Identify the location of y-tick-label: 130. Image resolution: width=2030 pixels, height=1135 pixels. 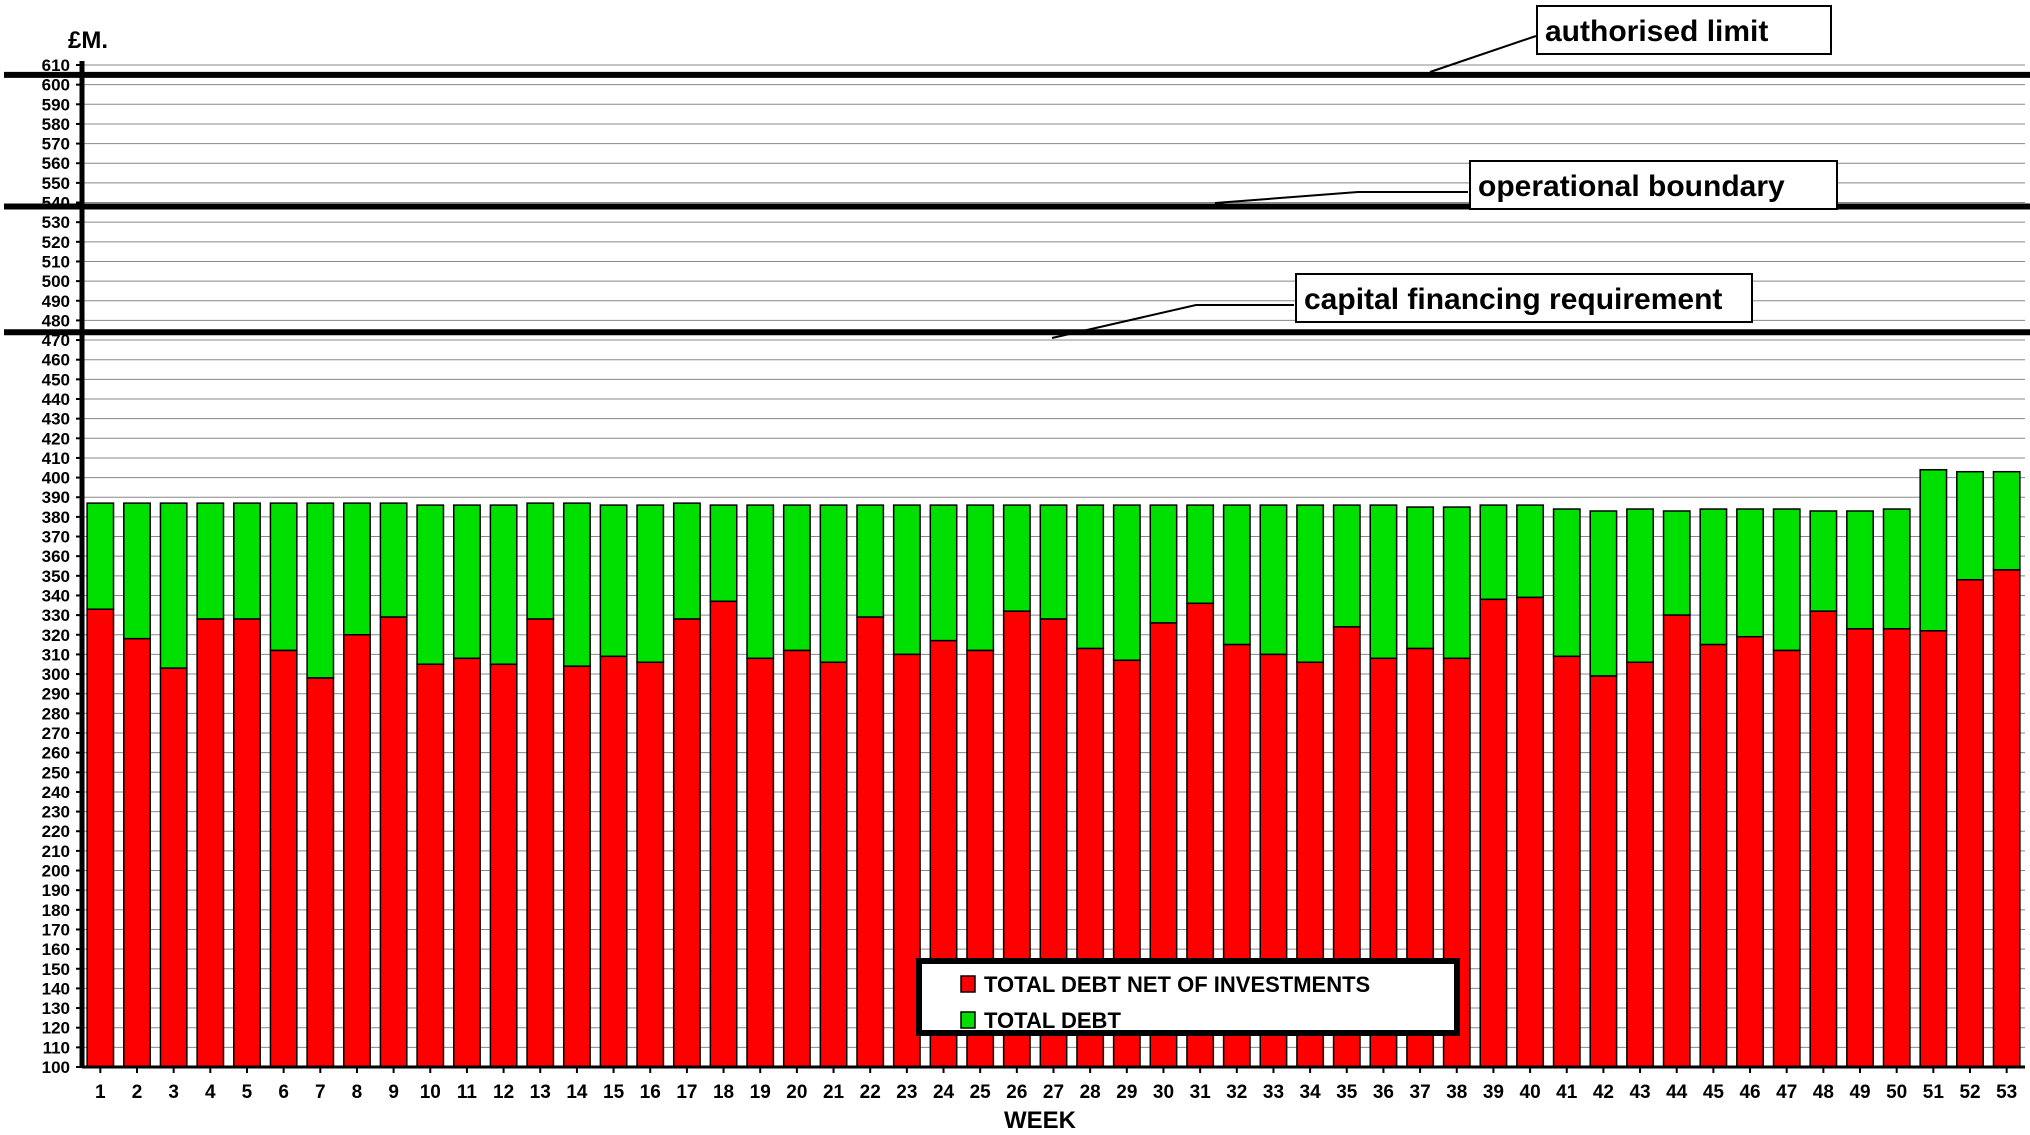
(56, 1008).